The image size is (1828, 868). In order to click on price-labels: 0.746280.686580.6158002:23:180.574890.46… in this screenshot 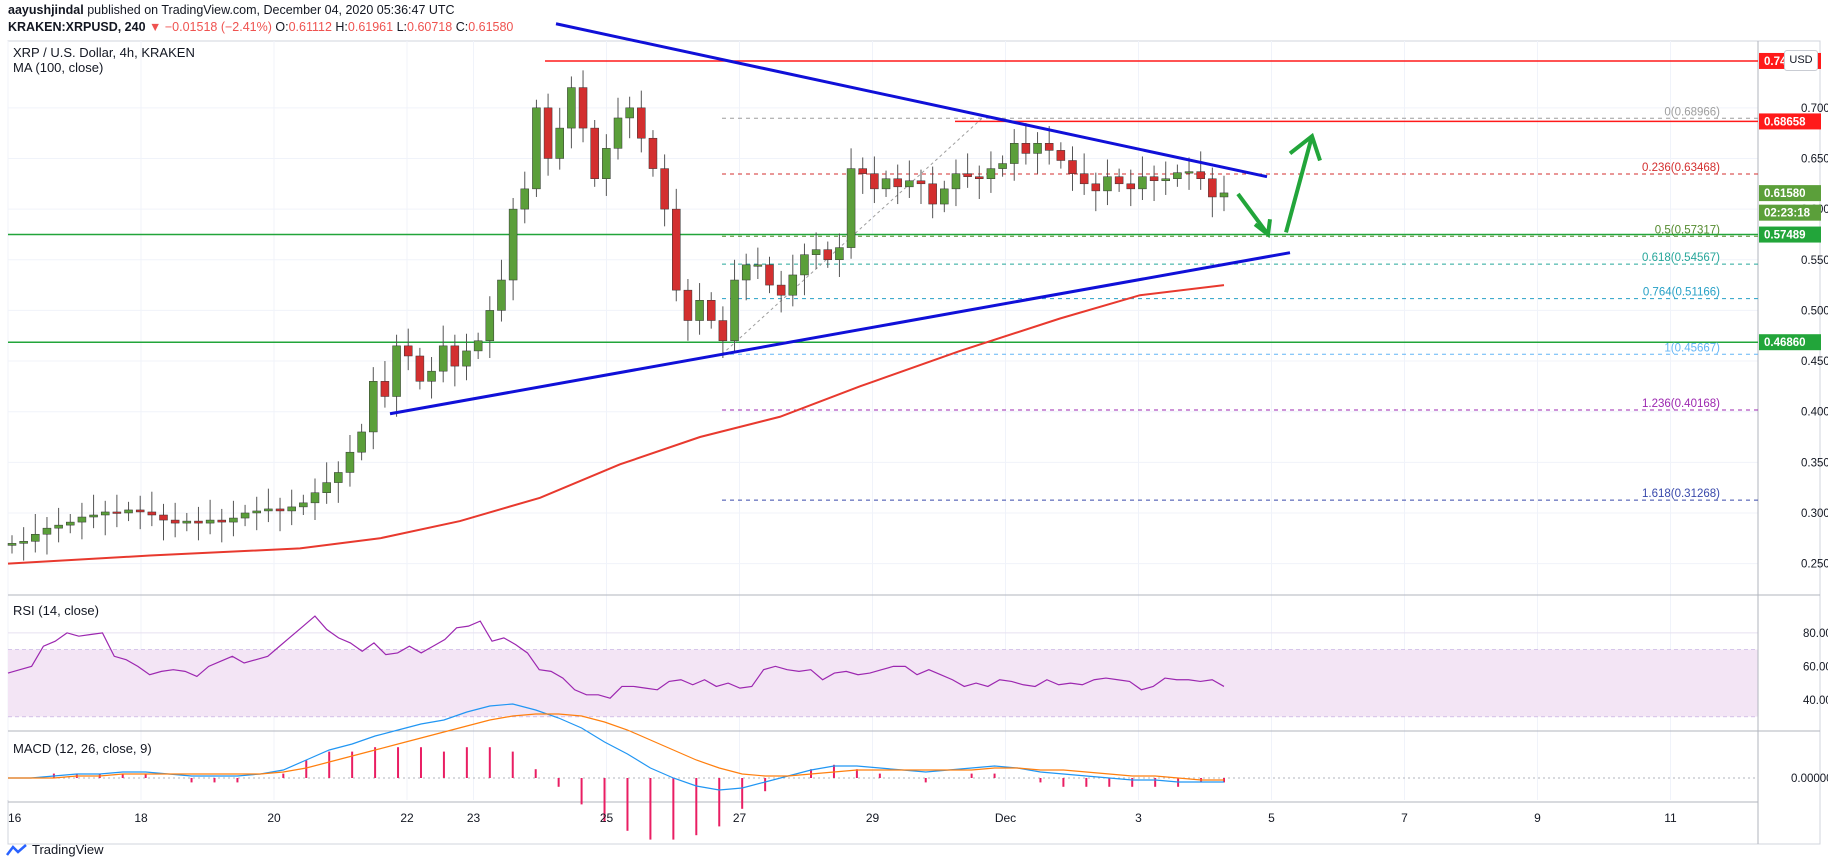, I will do `click(1790, 201)`.